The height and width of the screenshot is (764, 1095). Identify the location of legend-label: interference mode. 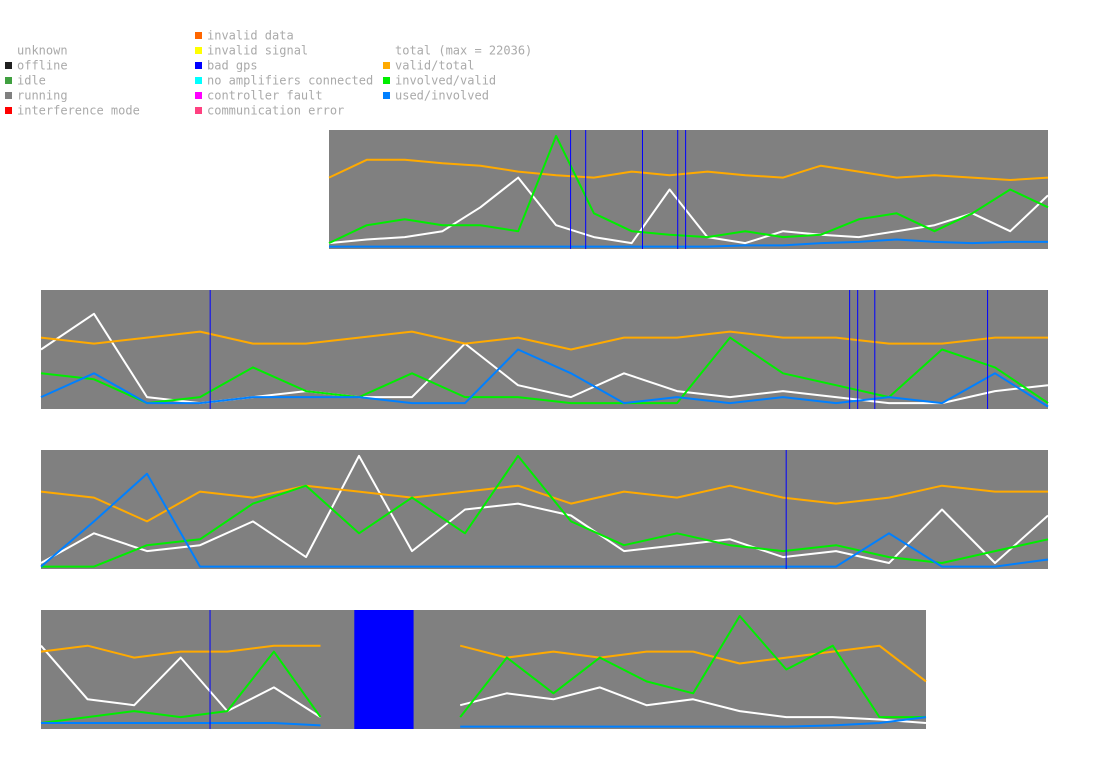
(78, 111).